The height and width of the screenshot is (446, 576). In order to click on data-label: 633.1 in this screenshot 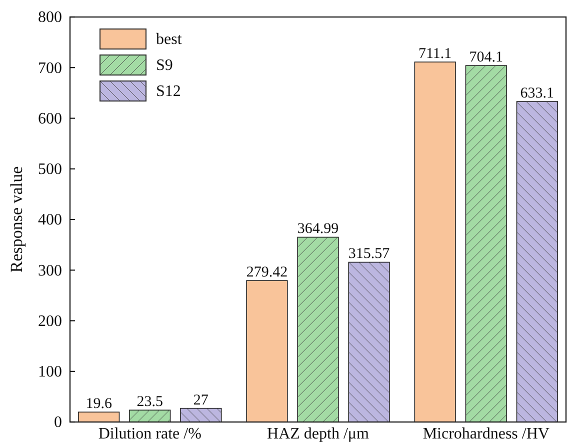, I will do `click(537, 93)`.